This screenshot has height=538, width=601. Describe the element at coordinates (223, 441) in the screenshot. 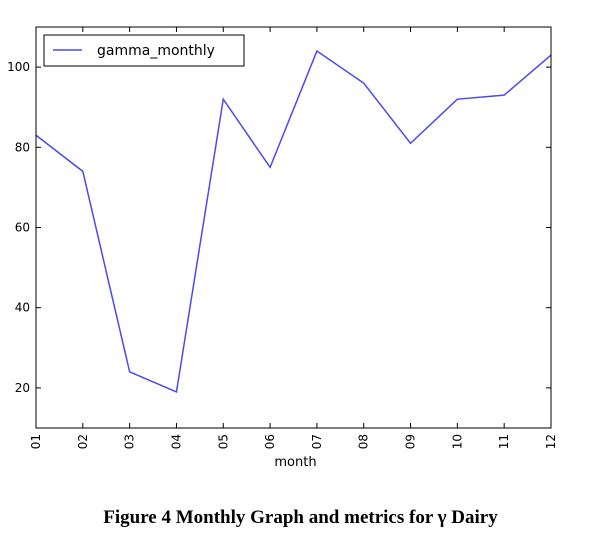

I see `x-tick-label: 05` at that location.